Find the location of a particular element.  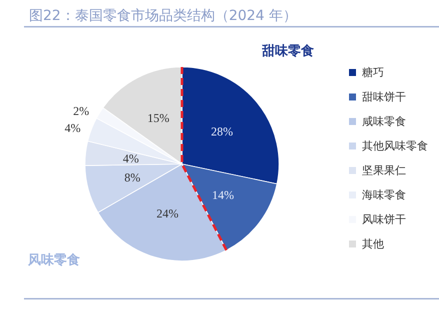

legend-label: 糖巧 is located at coordinates (373, 72).